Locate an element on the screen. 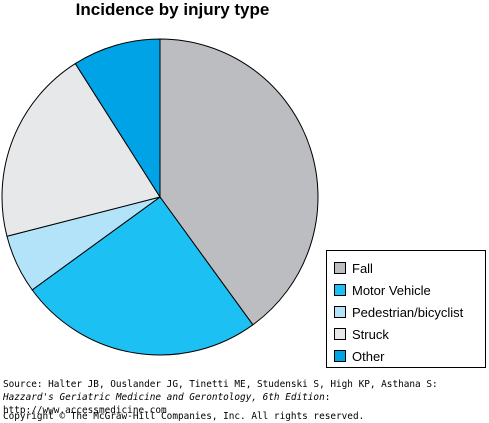 This screenshot has width=489, height=423. chart-title: Incidence by injury type is located at coordinates (172, 9).